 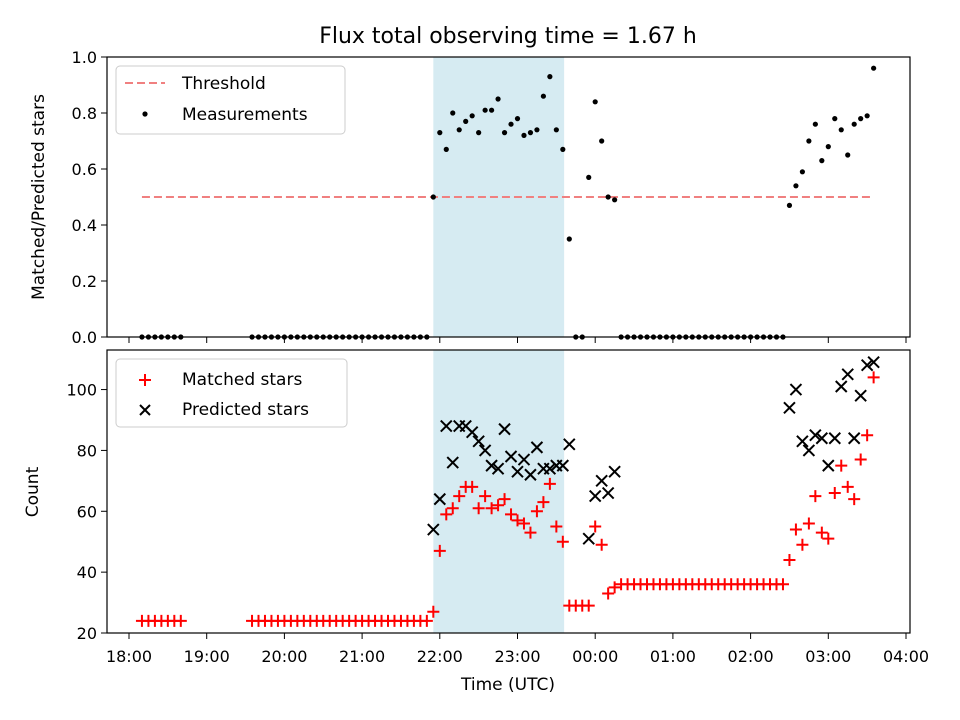 I want to click on x-axis-label: Time (UTC), so click(x=507, y=685).